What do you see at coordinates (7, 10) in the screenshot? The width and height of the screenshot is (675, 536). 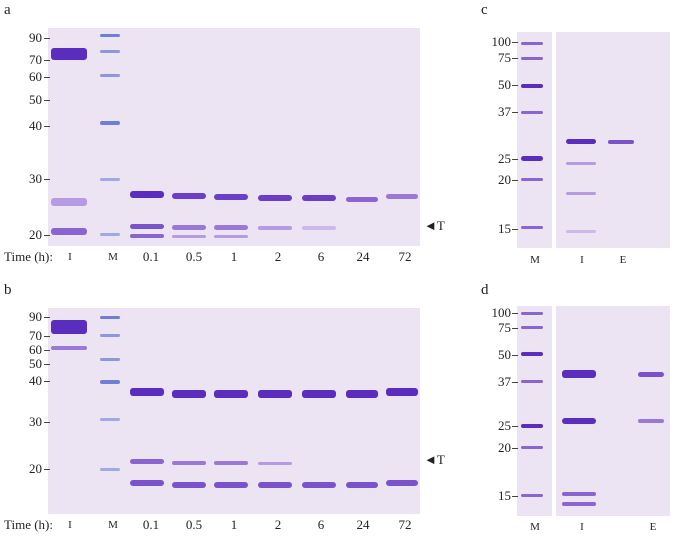 I see `panel-a-letter: a` at bounding box center [7, 10].